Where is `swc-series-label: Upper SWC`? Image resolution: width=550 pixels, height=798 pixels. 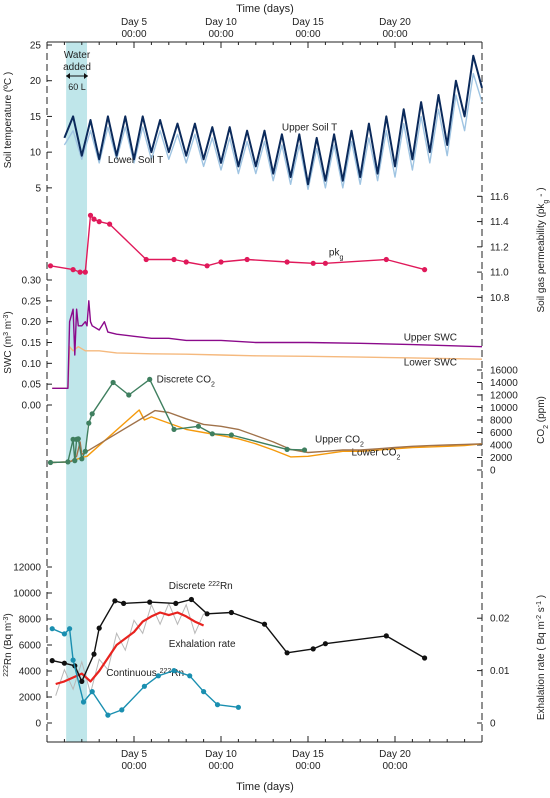
swc-series-label: Upper SWC is located at coordinates (430, 337).